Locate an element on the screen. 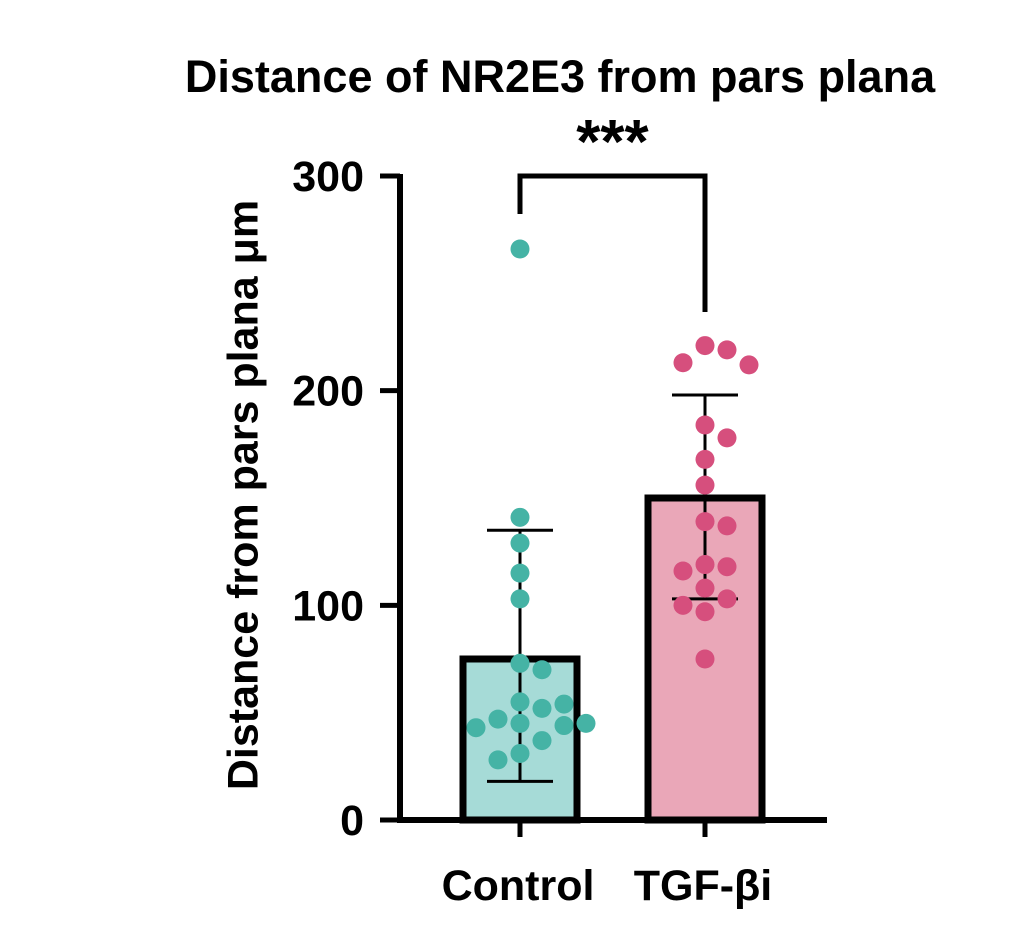  y-tick-label-1: 100 is located at coordinates (328, 606).